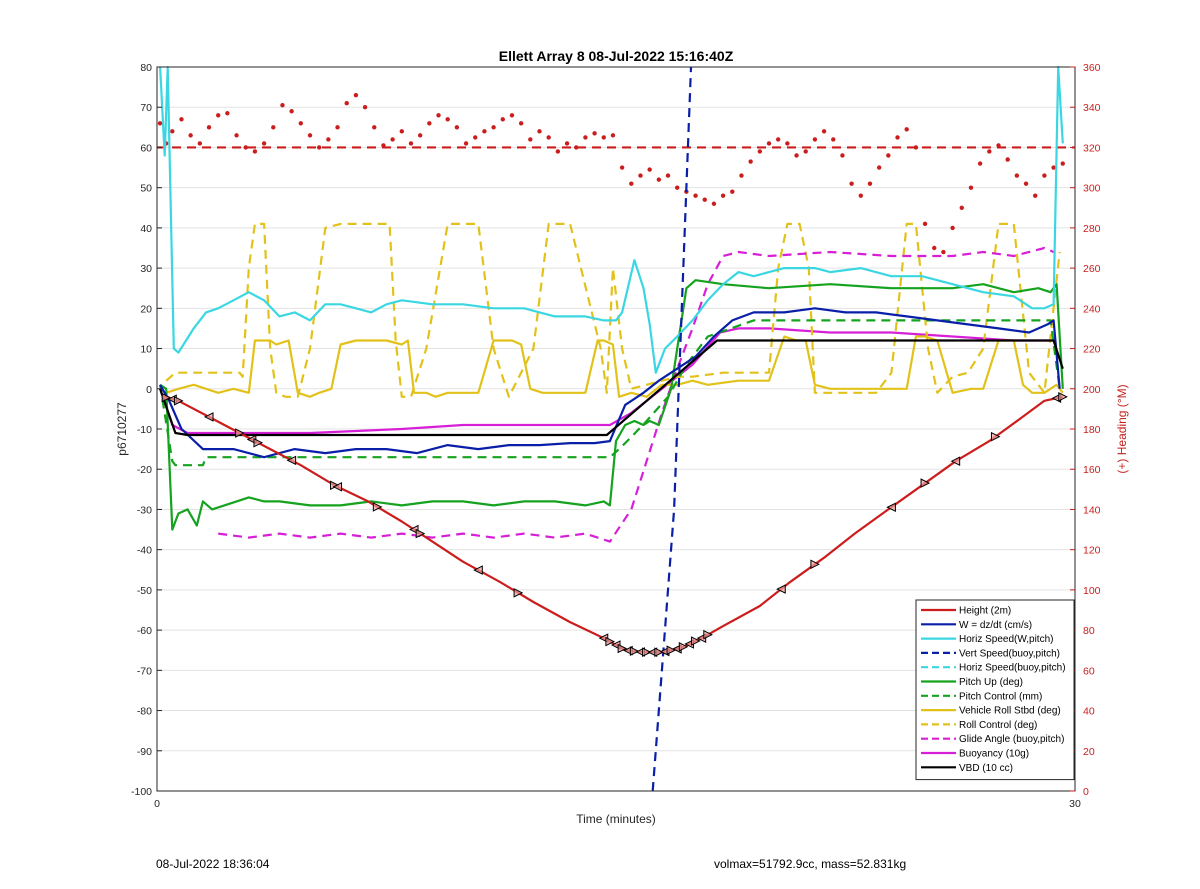  What do you see at coordinates (1092, 309) in the screenshot?
I see `right-tick-label: 240` at bounding box center [1092, 309].